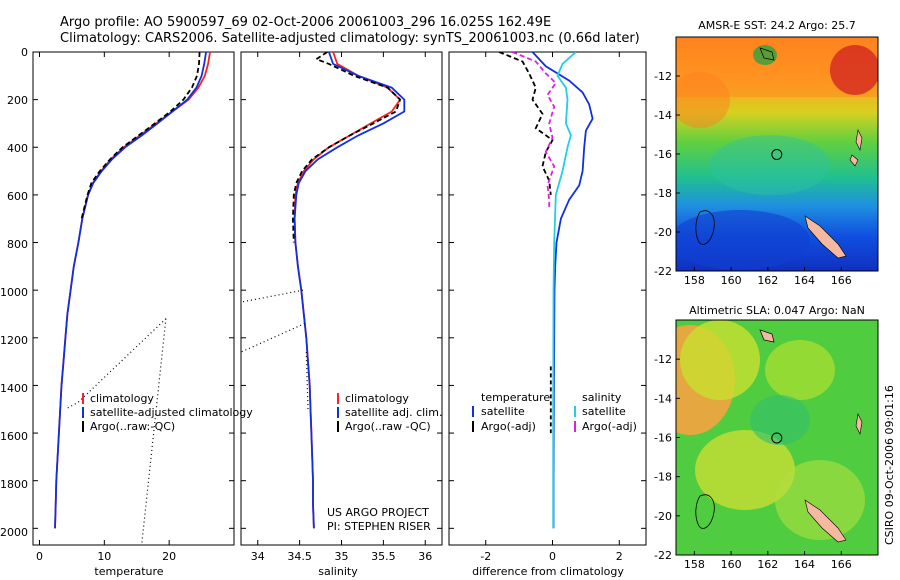  Describe the element at coordinates (602, 397) in the screenshot. I see `legend-heading-salinity: salinity` at that location.